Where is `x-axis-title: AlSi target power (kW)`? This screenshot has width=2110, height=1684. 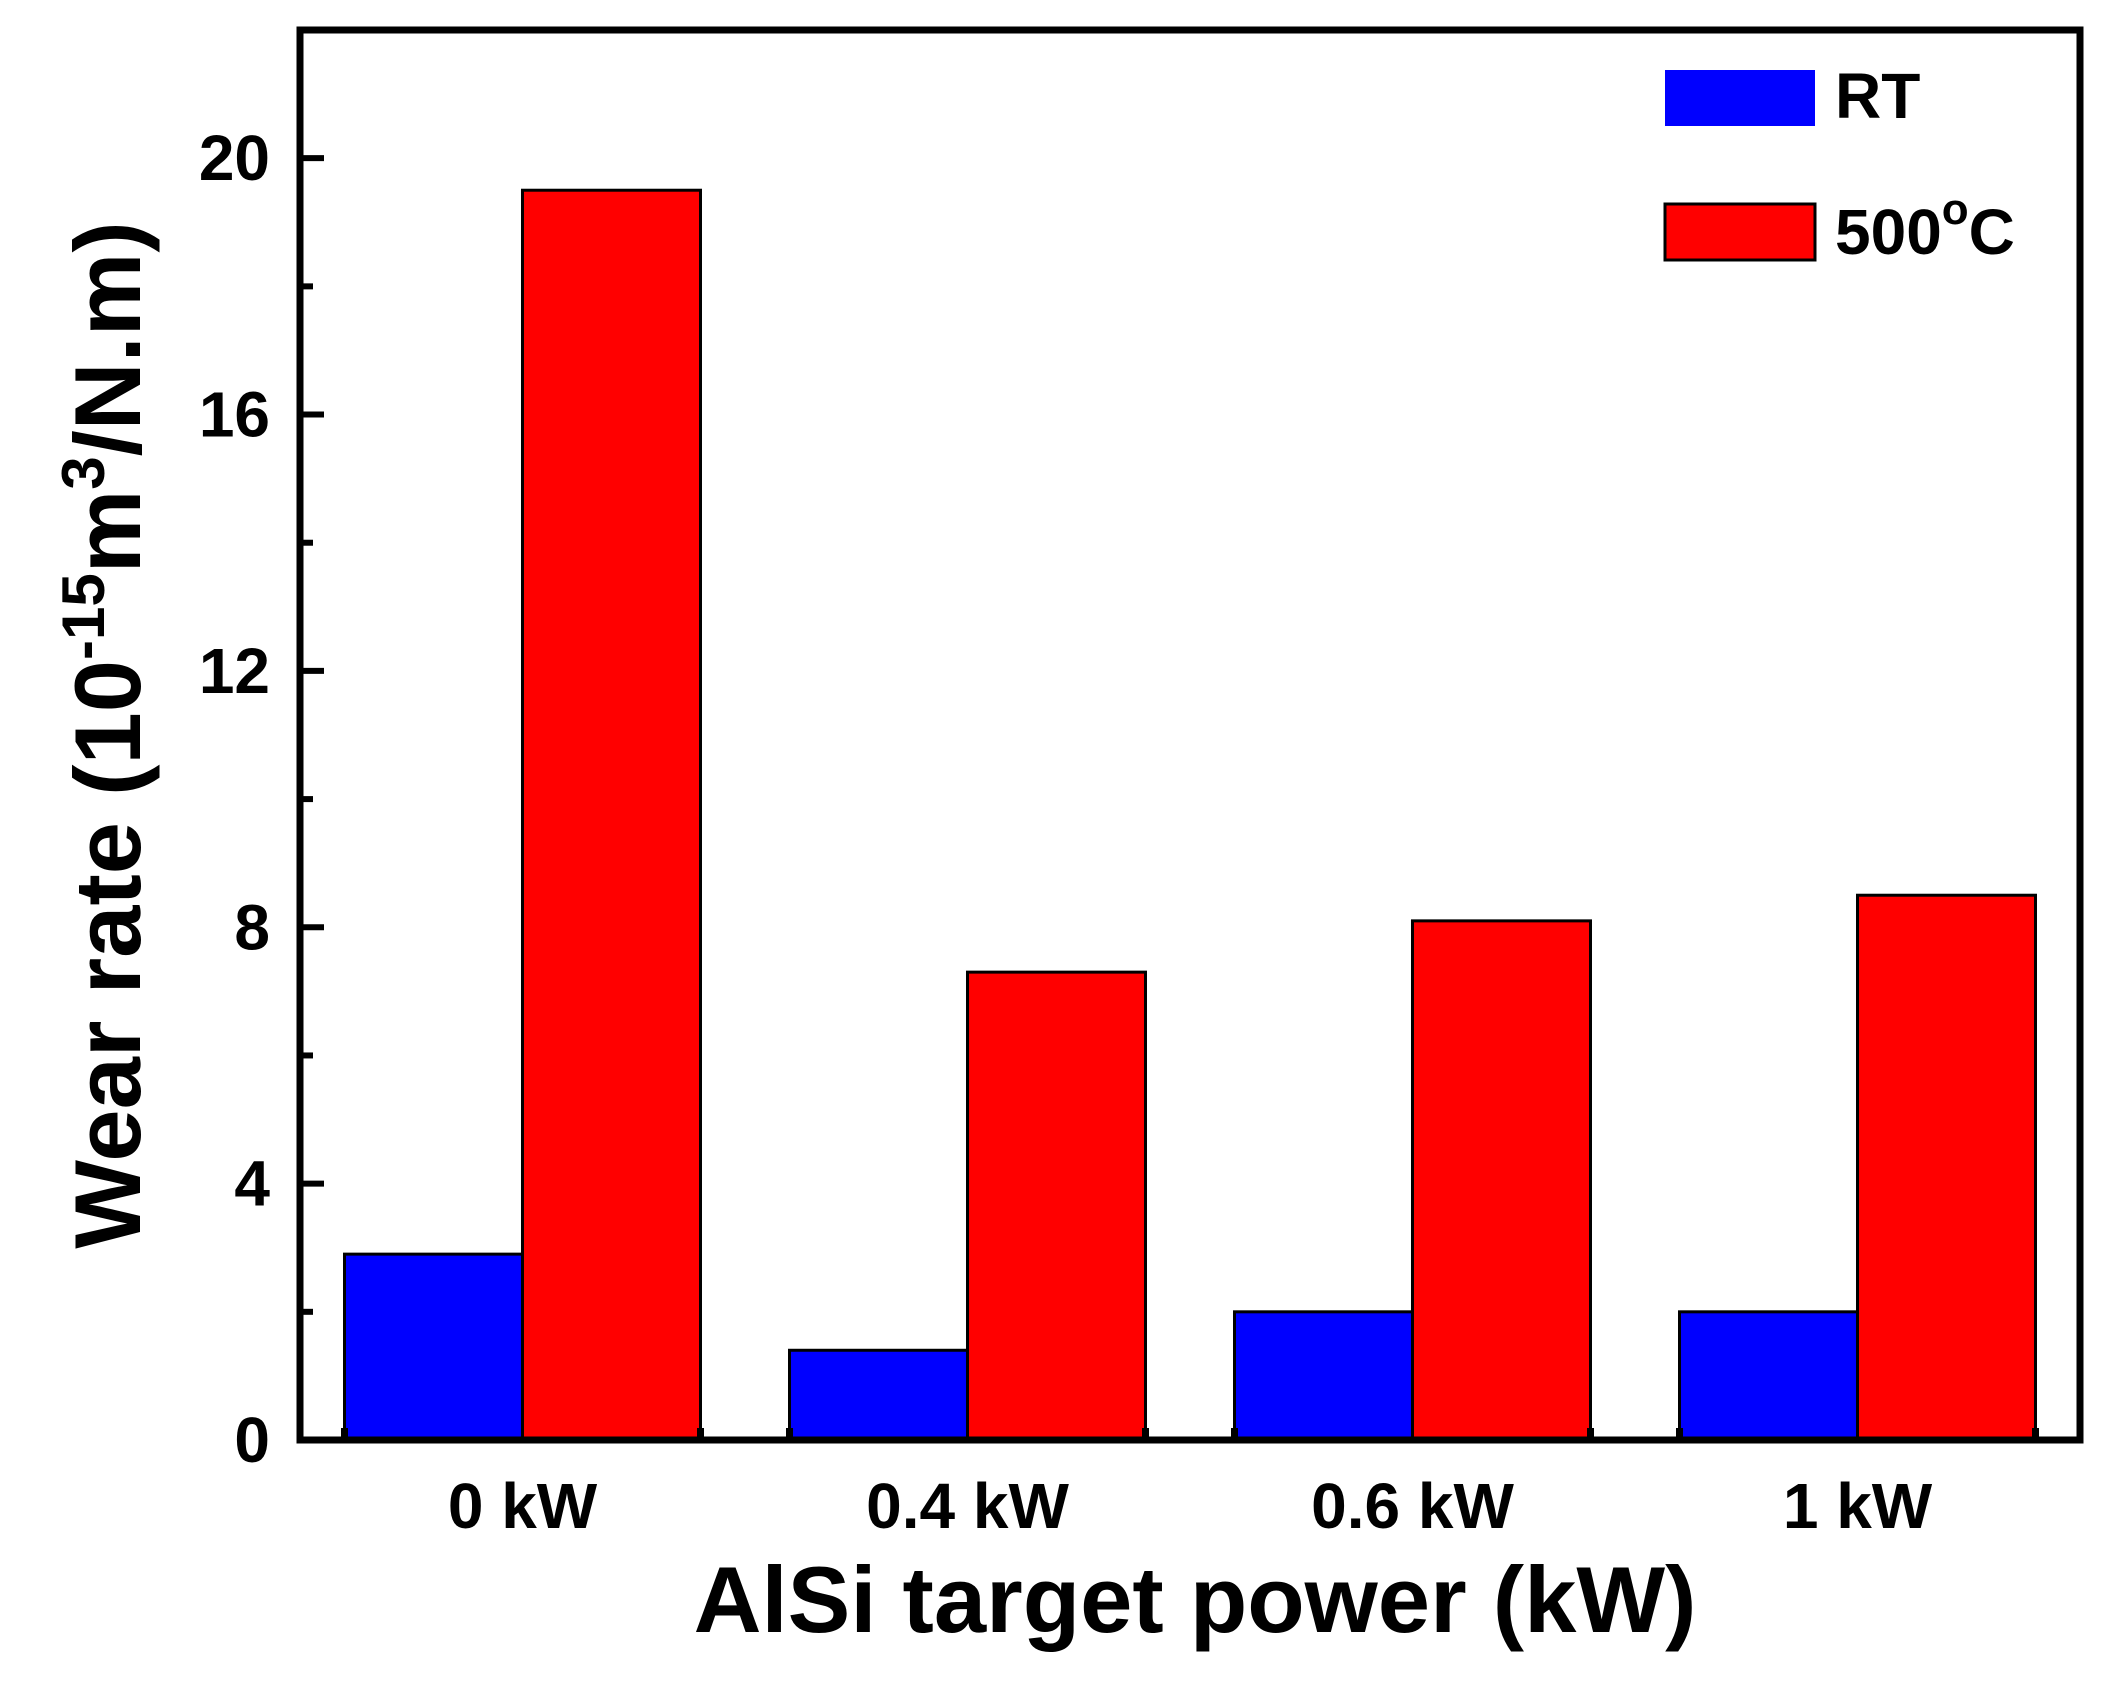 x-axis-title: AlSi target power (kW) is located at coordinates (1195, 1599).